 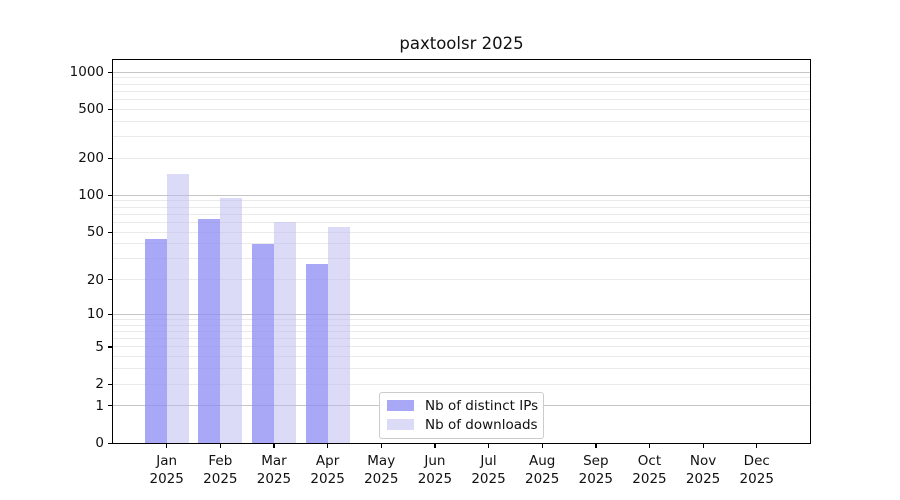 I want to click on legend-row: Nb of downloads, so click(x=461, y=424).